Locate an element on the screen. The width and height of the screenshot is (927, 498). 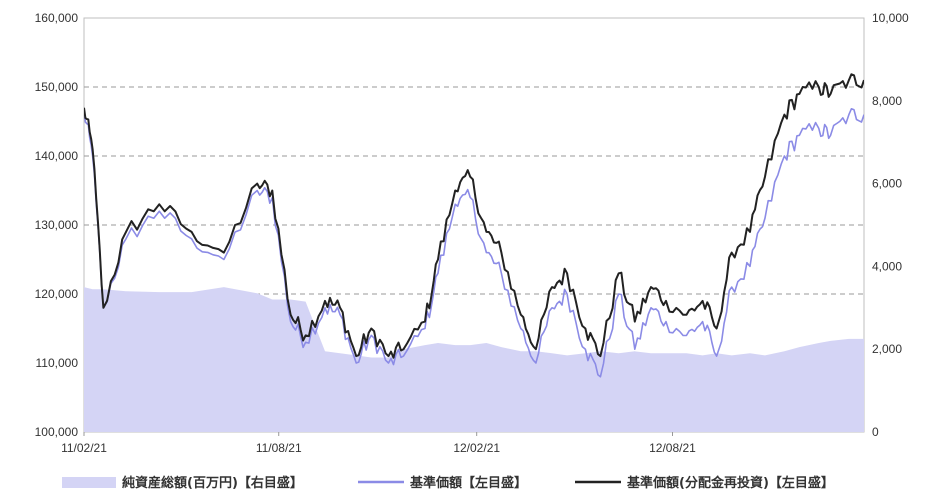
y-right-tick-label: 0 is located at coordinates (875, 432).